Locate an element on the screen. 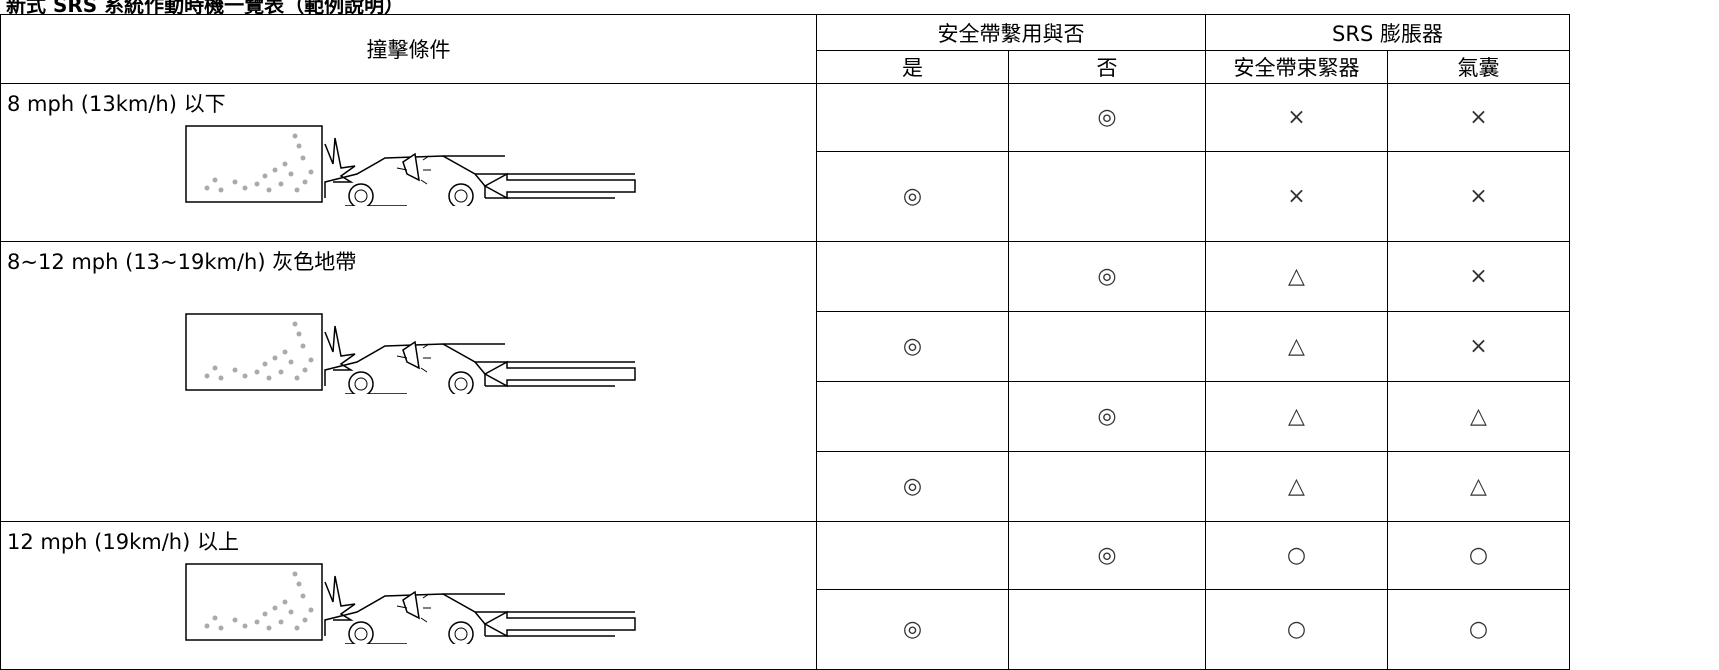  condition-text: 8~12 mph (13~19km/h) 灰色地帶 is located at coordinates (182, 262).